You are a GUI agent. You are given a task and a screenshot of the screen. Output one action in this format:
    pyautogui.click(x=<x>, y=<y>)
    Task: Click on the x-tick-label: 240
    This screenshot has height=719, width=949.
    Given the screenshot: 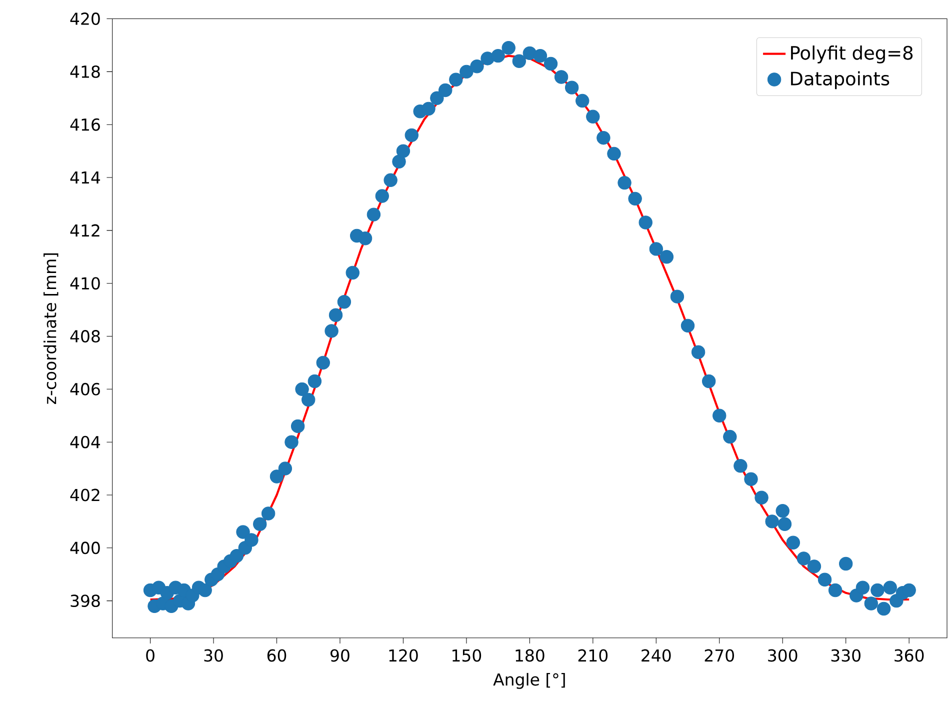 What is the action you would take?
    pyautogui.click(x=656, y=655)
    